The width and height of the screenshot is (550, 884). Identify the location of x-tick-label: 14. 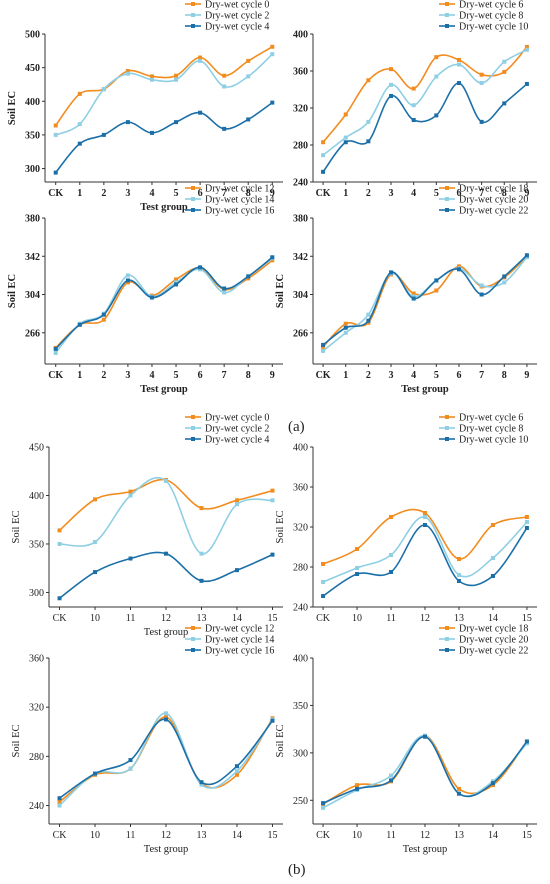
(493, 835).